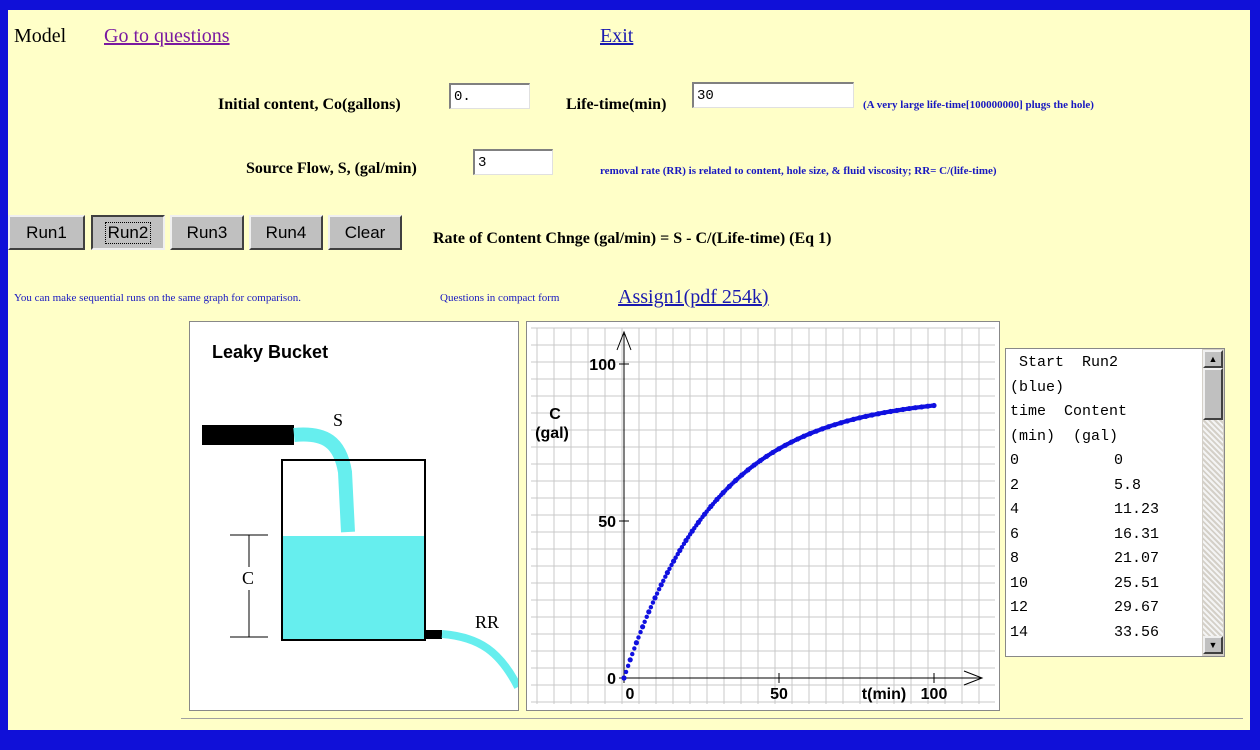  Describe the element at coordinates (270, 352) in the screenshot. I see `bucket-title: Leaky Bucket` at that location.